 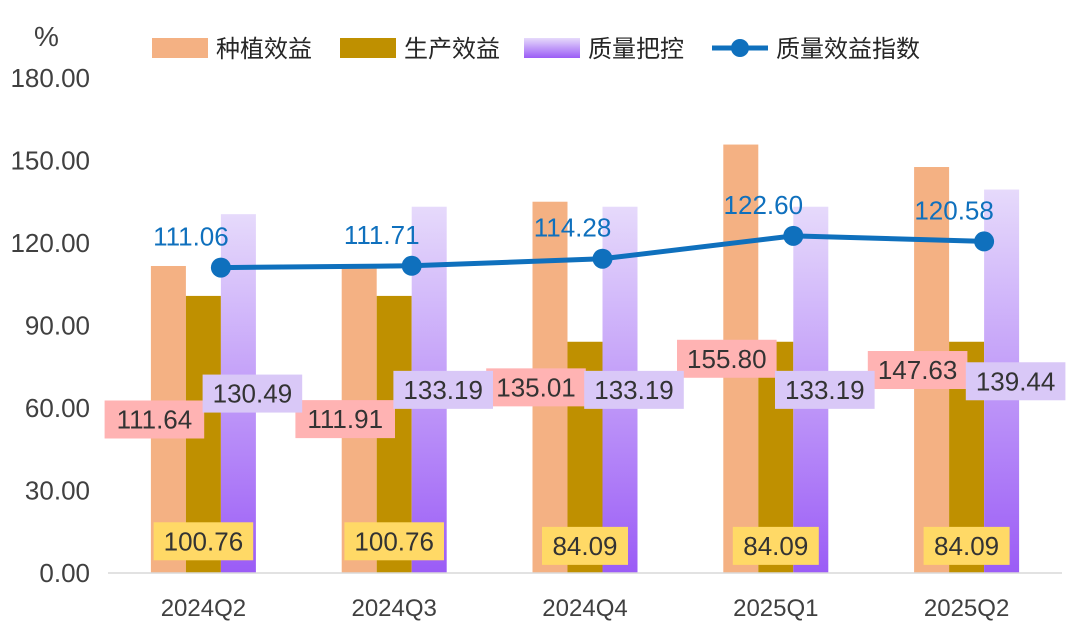 I want to click on line-series: 111.06 111.71 114.28 122.60 120.58, so click(x=574, y=234).